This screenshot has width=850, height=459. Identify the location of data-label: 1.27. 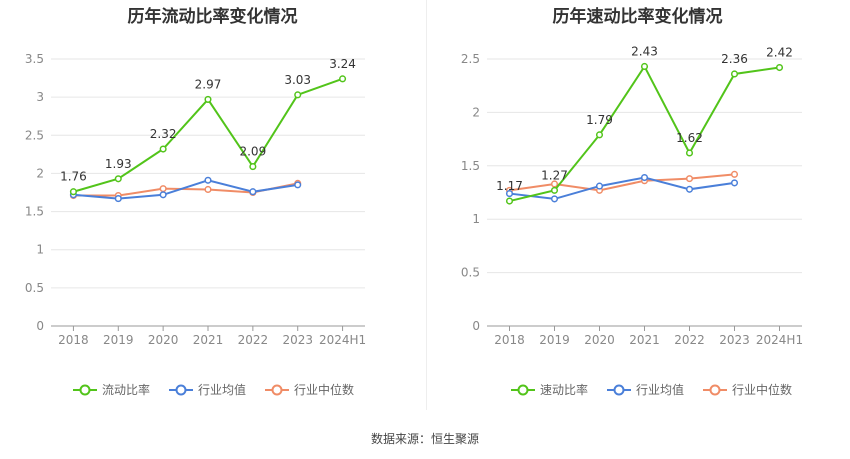
(554, 175).